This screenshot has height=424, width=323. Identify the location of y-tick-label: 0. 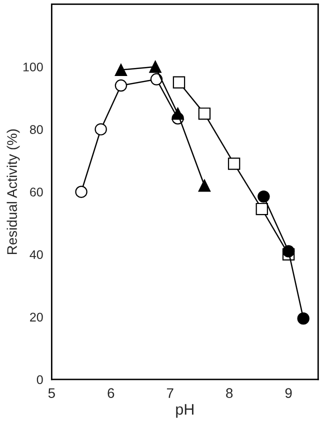
(39, 379).